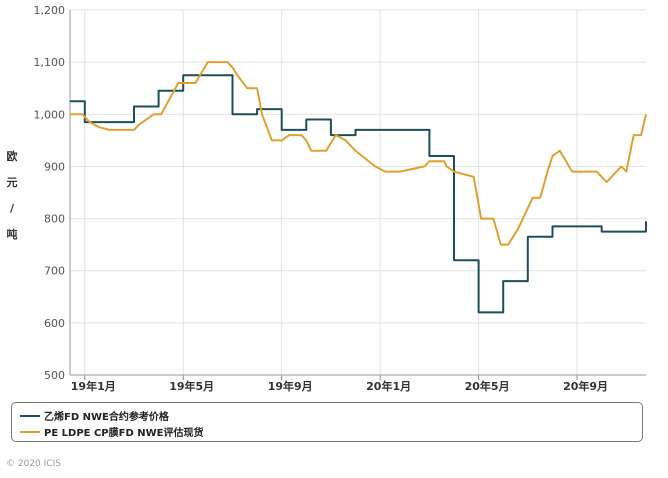 This screenshot has width=668, height=478. Describe the element at coordinates (50, 193) in the screenshot. I see `y-tick-labels: 500 600 700 800 900 1,000 1,100 1,200` at that location.